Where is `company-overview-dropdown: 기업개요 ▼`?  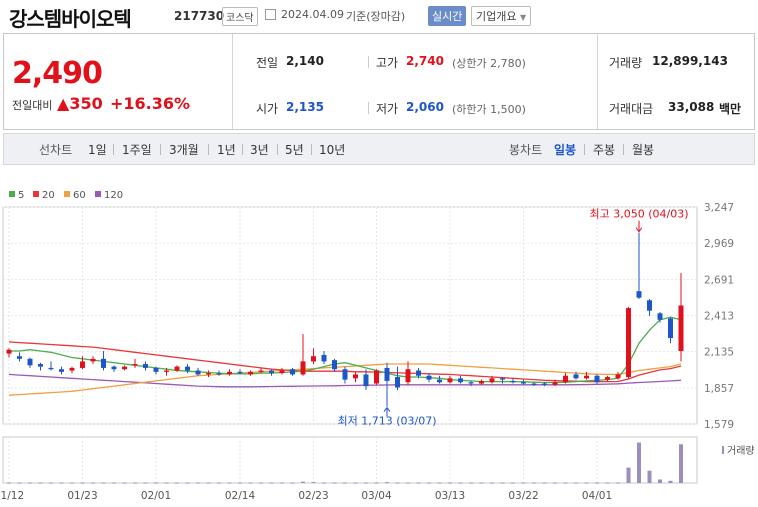 company-overview-dropdown: 기업개요 ▼ is located at coordinates (501, 16).